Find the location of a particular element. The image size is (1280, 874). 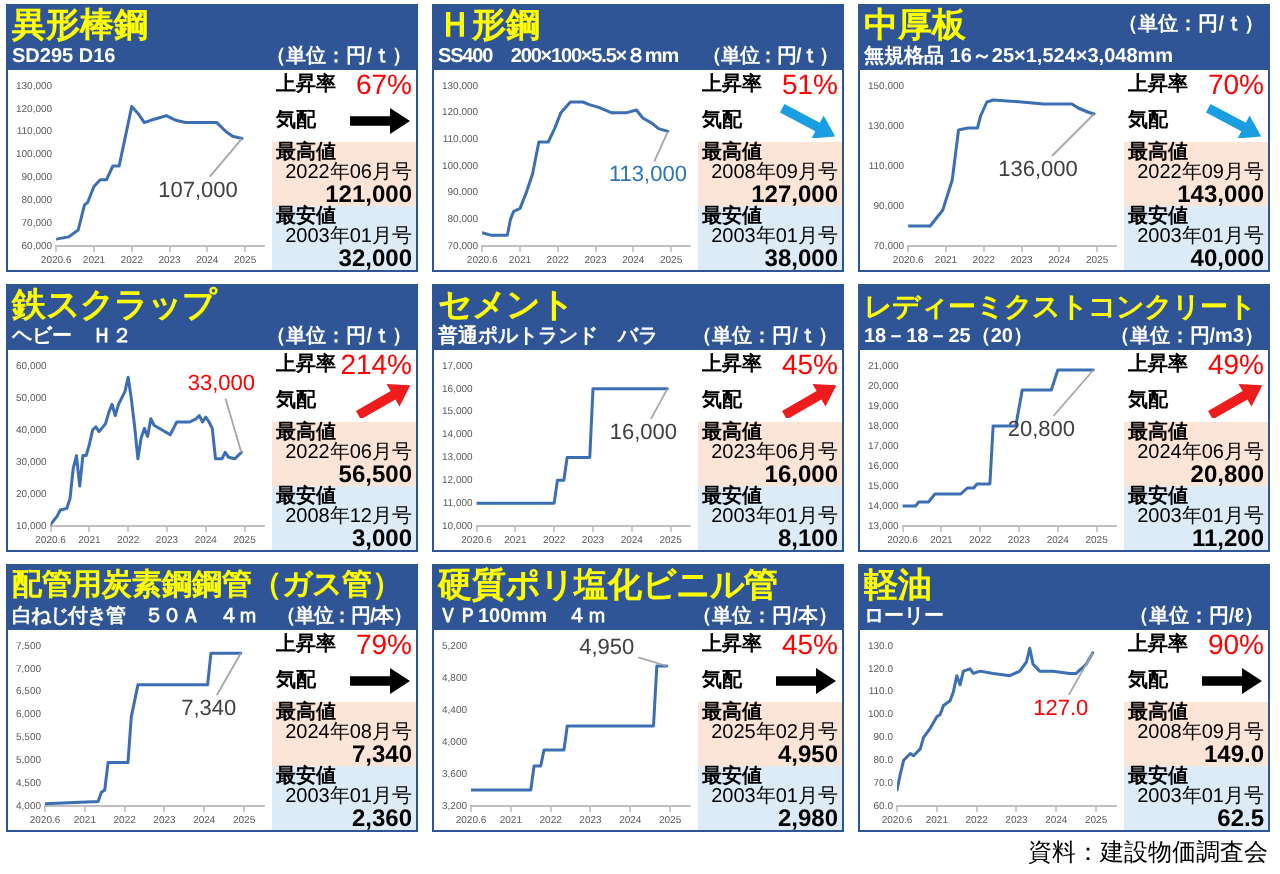

annotation: 4,950 is located at coordinates (607, 648).